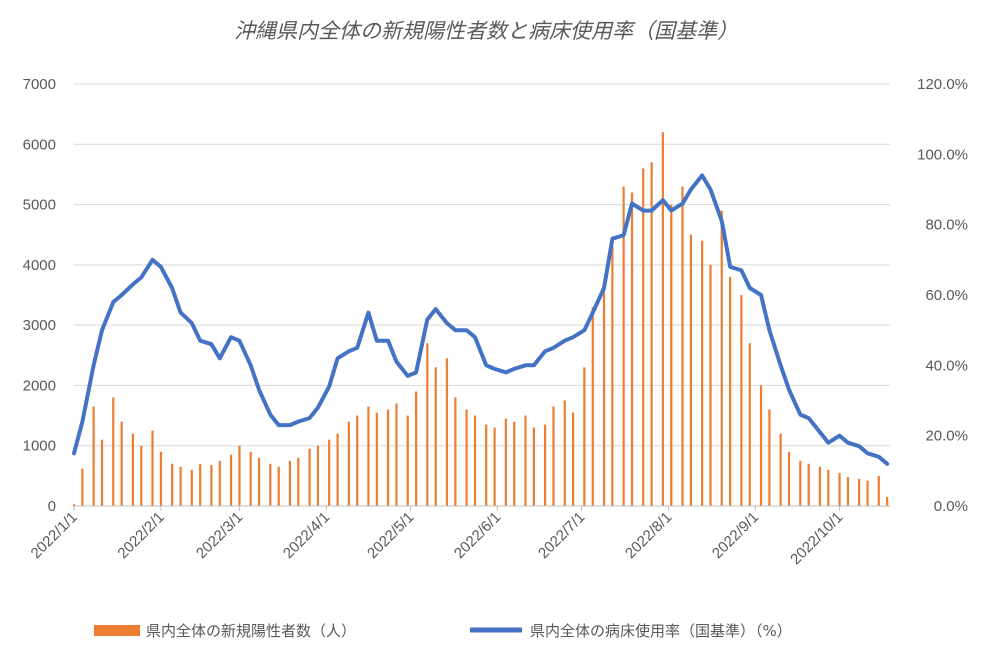 The height and width of the screenshot is (655, 986). Describe the element at coordinates (39, 265) in the screenshot. I see `y-left-tick-label: 4000` at that location.